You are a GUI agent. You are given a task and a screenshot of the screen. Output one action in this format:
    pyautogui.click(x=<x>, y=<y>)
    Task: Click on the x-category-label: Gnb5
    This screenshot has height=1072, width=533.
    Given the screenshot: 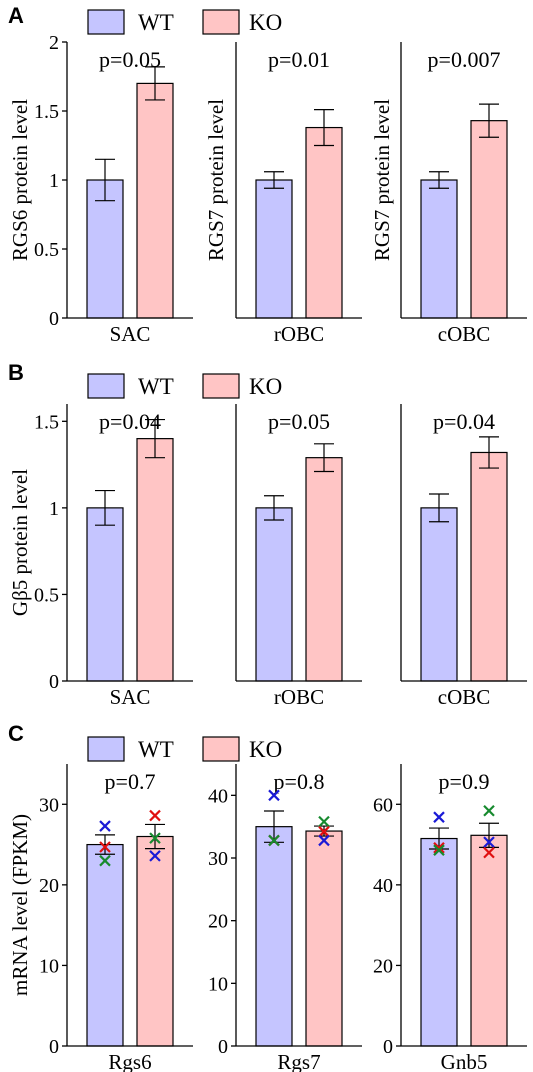 What is the action you would take?
    pyautogui.click(x=464, y=1061)
    